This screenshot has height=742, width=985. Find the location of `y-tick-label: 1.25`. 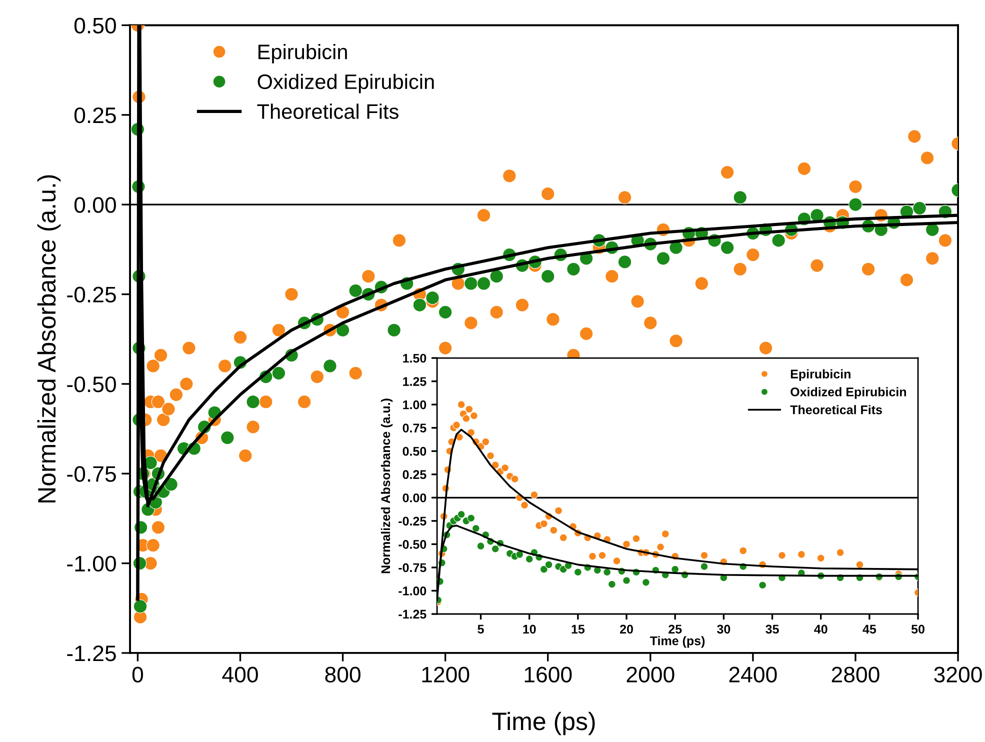

y-tick-label: 1.25 is located at coordinates (414, 381).